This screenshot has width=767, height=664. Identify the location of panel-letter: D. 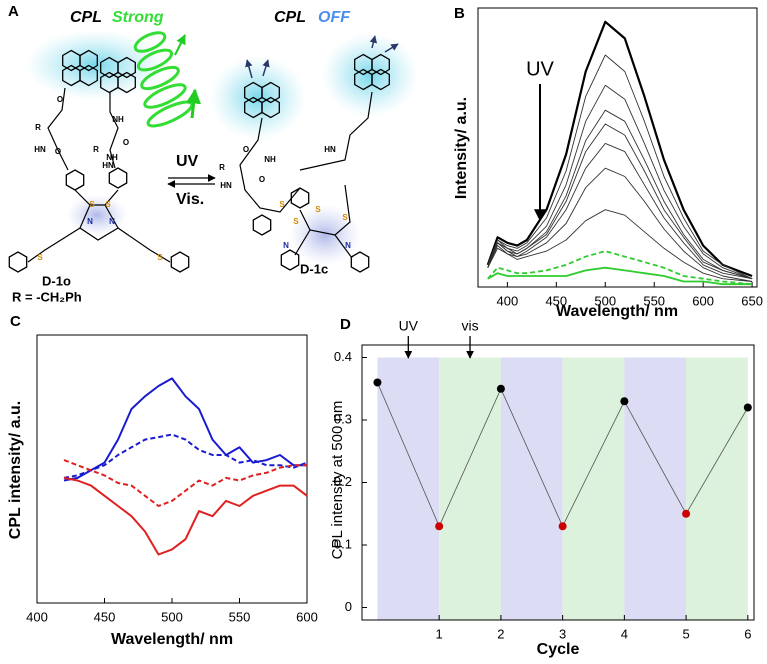
(345, 324).